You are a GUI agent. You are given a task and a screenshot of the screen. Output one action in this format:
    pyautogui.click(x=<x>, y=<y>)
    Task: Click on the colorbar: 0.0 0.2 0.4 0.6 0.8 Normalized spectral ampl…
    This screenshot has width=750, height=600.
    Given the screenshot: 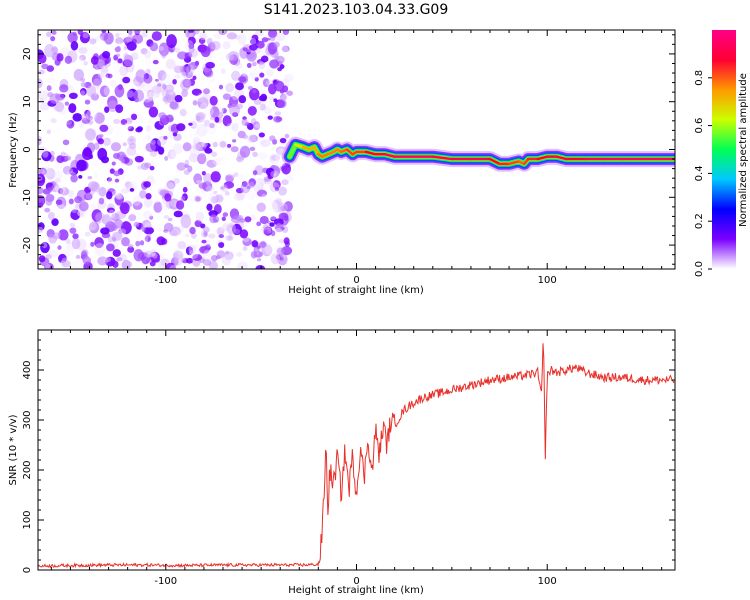 What is the action you would take?
    pyautogui.click(x=721, y=153)
    